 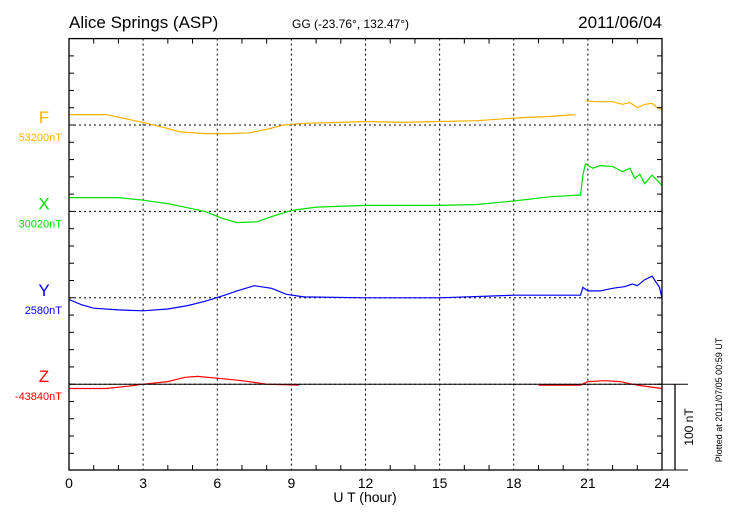 I want to click on chart-subtitle: GG (-23.76°, 132.47°), so click(x=350, y=24).